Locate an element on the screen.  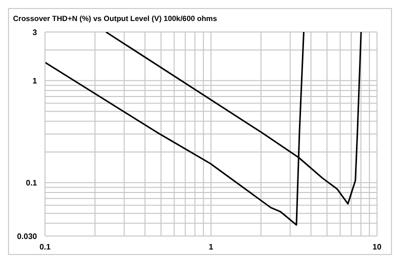
y-tick-label: 0.030 is located at coordinates (27, 236).